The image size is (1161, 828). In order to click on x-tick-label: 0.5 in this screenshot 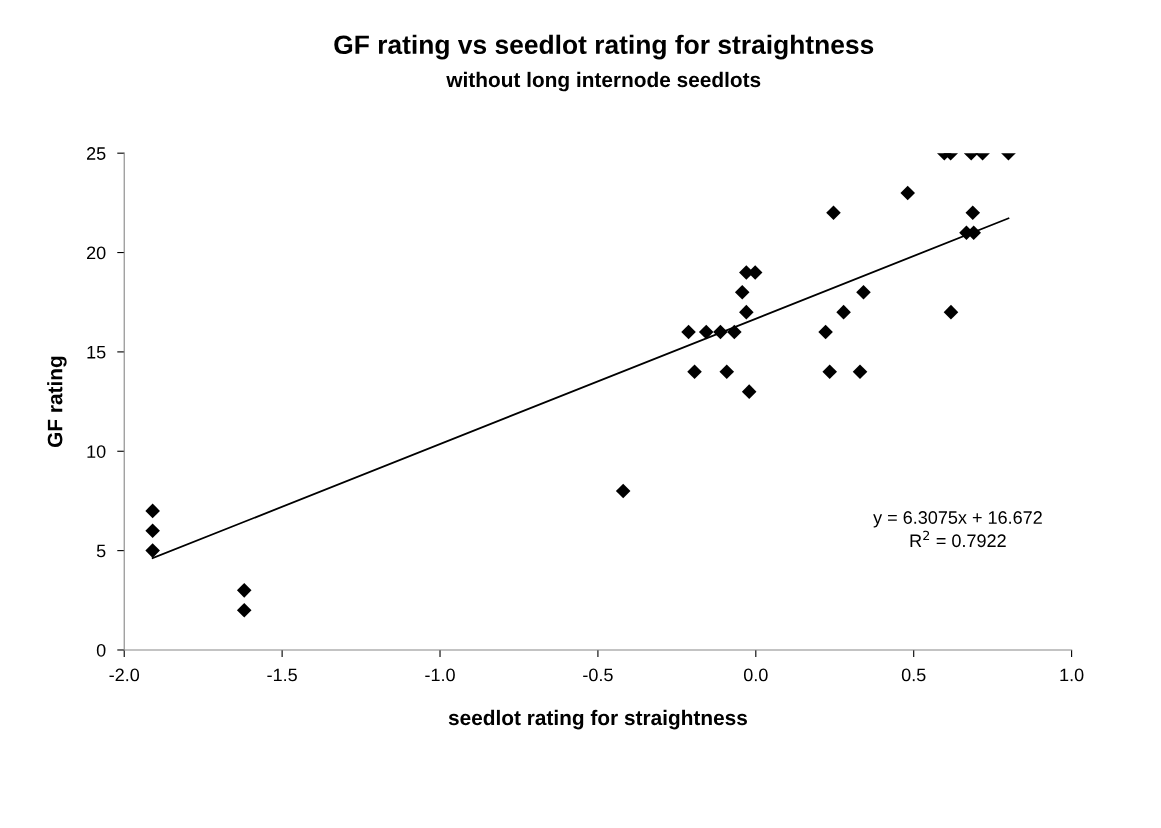, I will do `click(913, 675)`.